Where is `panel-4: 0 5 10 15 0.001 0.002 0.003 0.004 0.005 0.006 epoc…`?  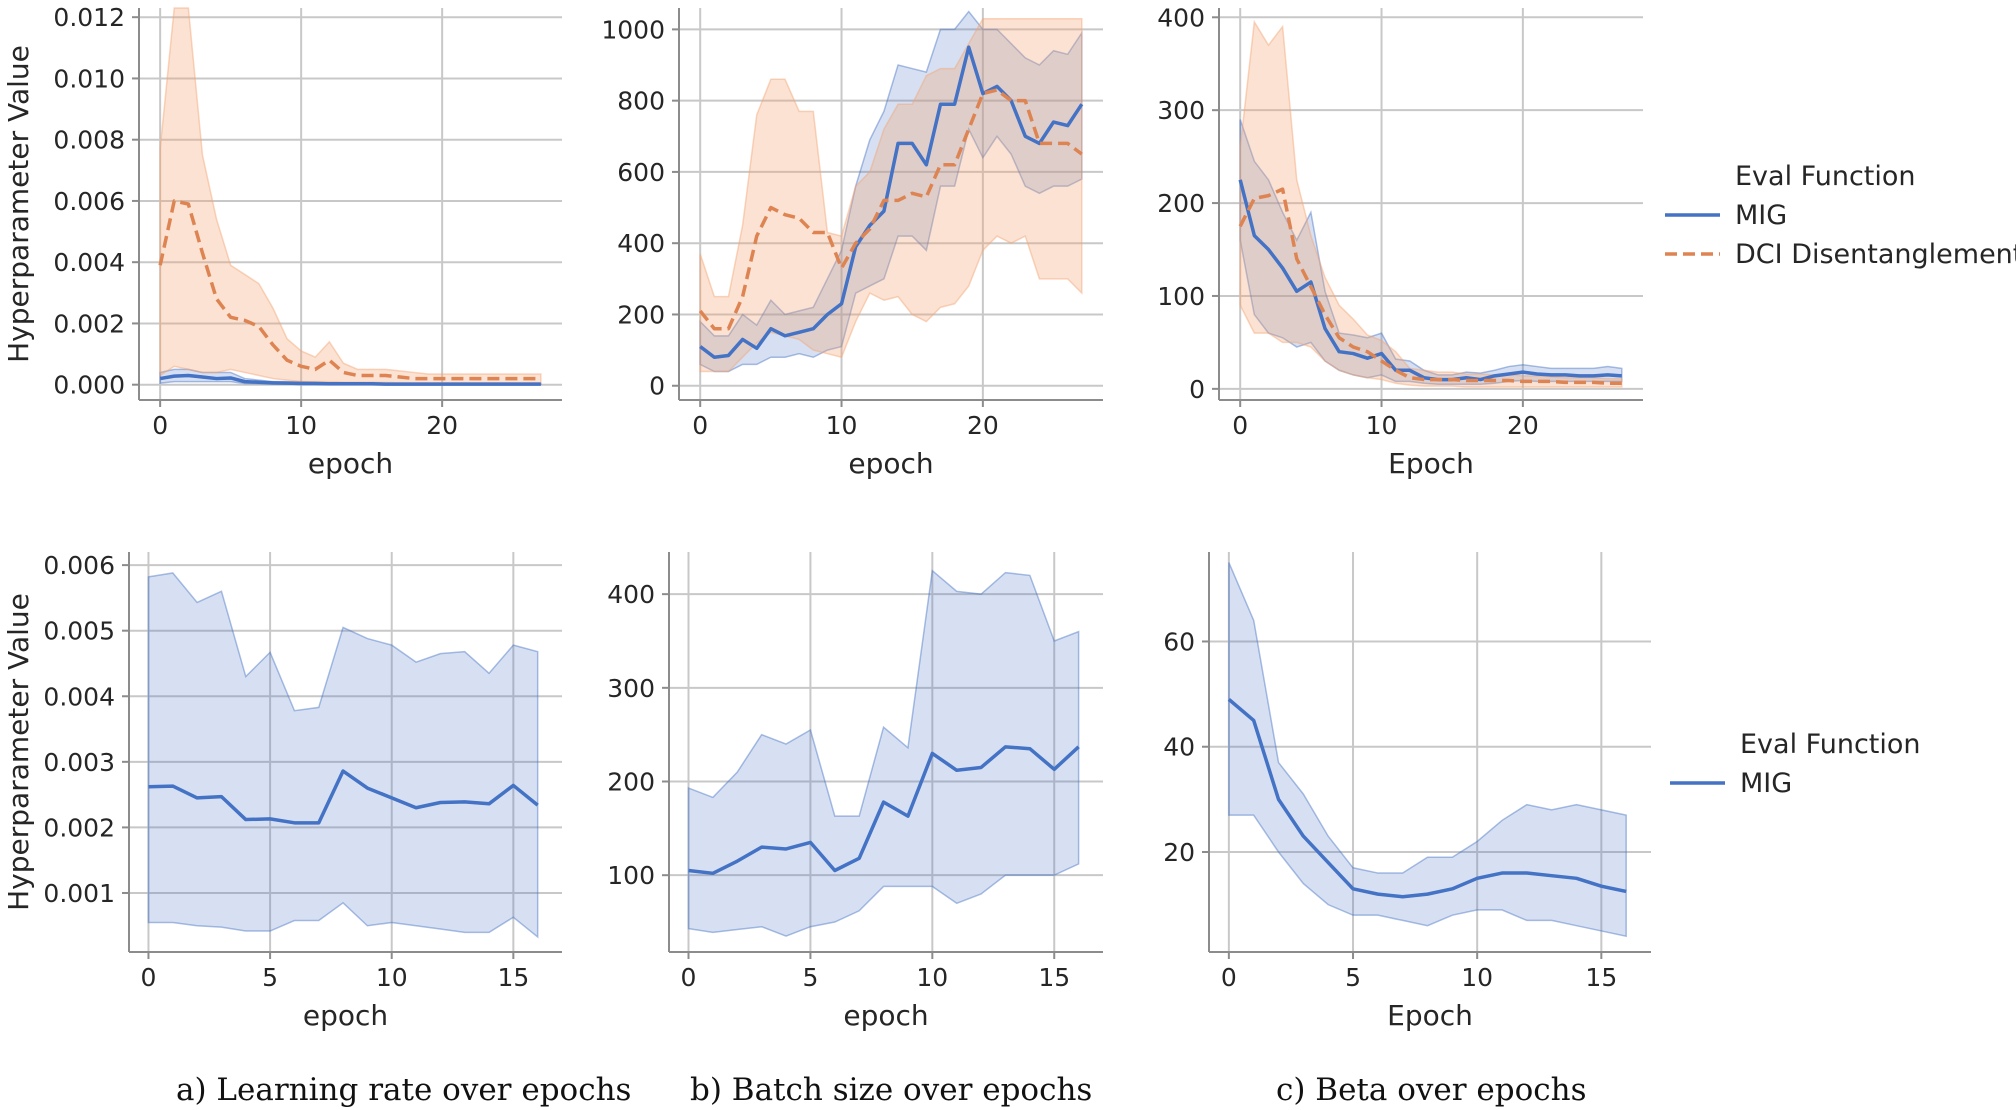 panel-4: 0 5 10 15 0.001 0.002 0.003 0.004 0.005 0.006 epoc… is located at coordinates (282, 791).